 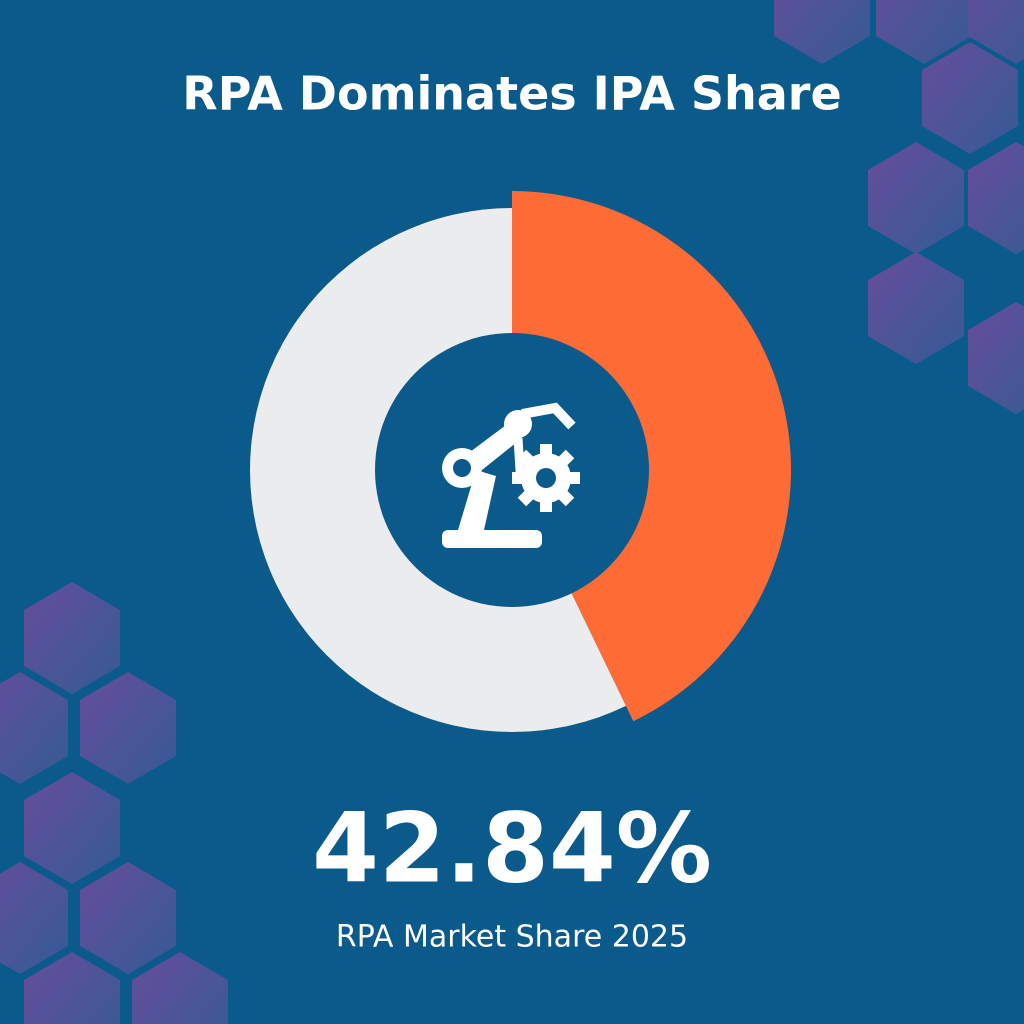 What do you see at coordinates (511, 94) in the screenshot?
I see `chart-title: RPA Dominates IPA Share` at bounding box center [511, 94].